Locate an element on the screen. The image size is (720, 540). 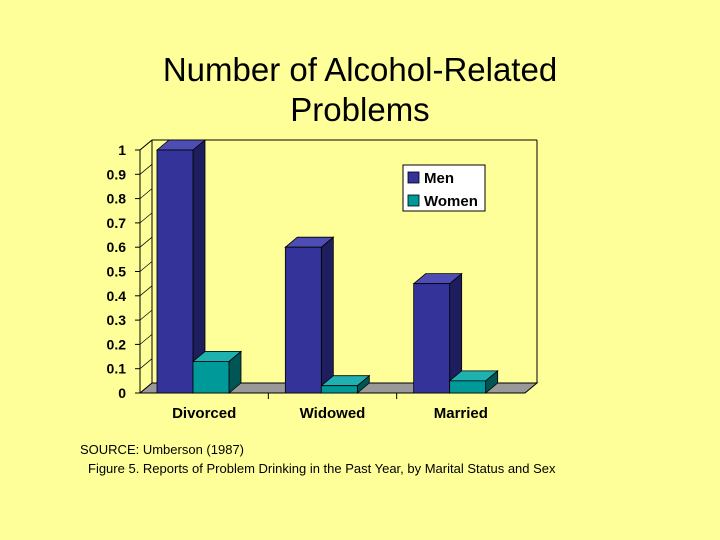
y-tick-label: 0.3 is located at coordinates (117, 320).